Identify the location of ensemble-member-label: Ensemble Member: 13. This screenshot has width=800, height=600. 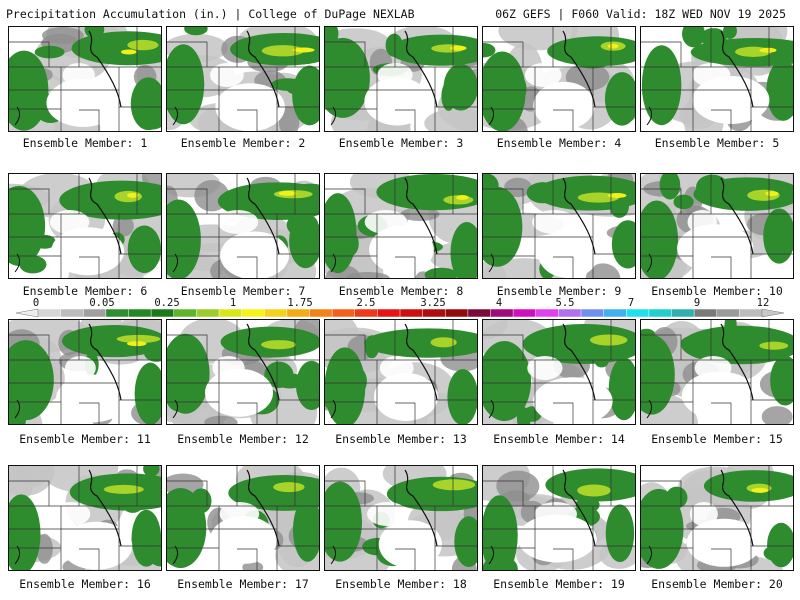
(401, 439).